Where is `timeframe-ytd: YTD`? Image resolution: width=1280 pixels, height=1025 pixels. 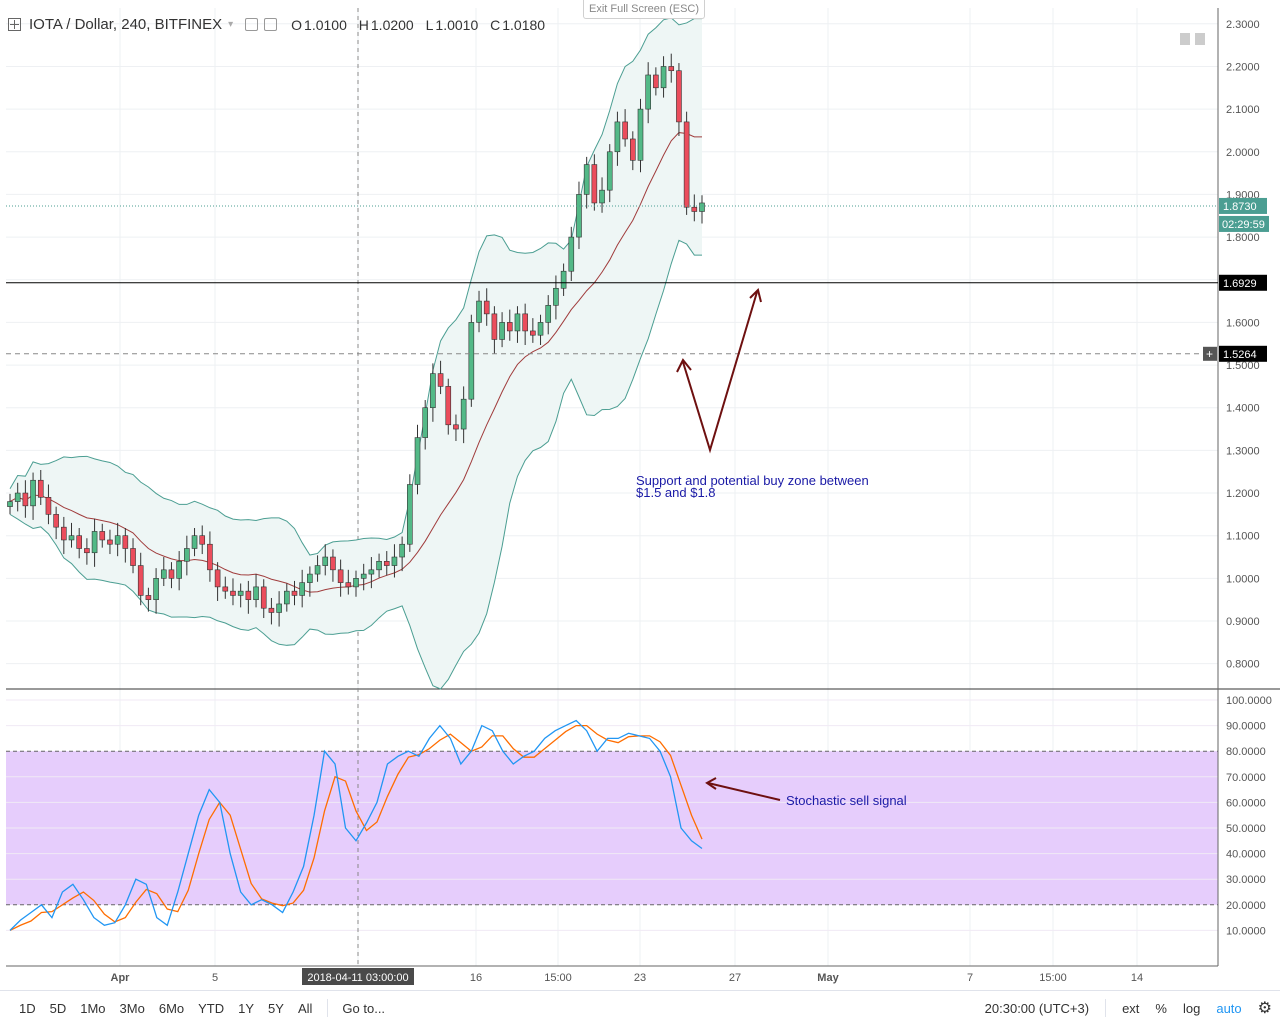
timeframe-ytd: YTD is located at coordinates (211, 1008).